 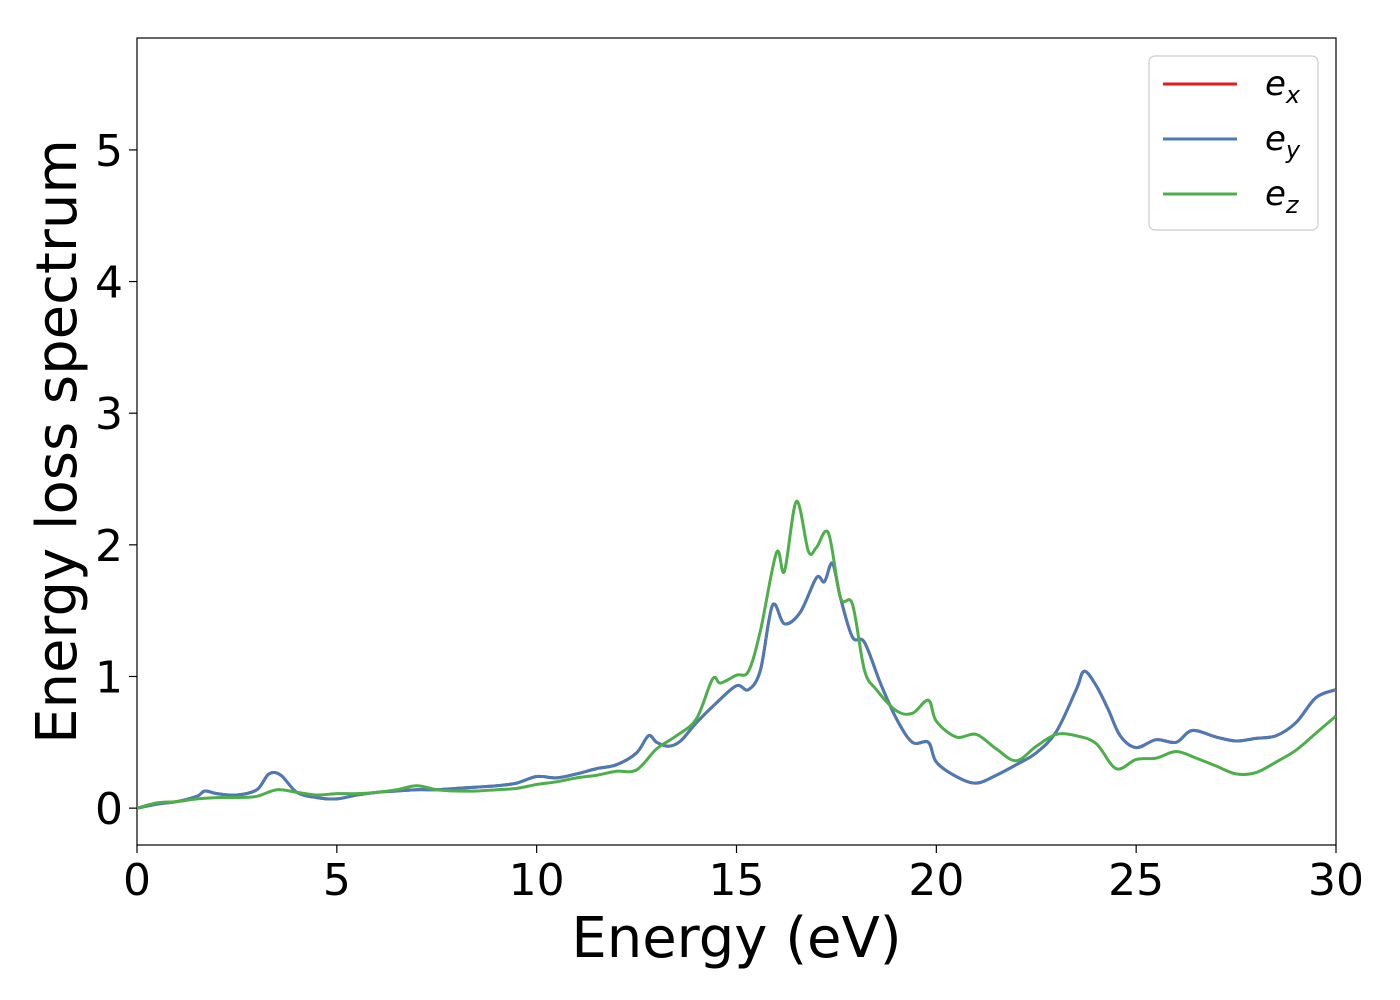 What do you see at coordinates (1292, 205) in the screenshot?
I see `legend-entry-subscript: z` at bounding box center [1292, 205].